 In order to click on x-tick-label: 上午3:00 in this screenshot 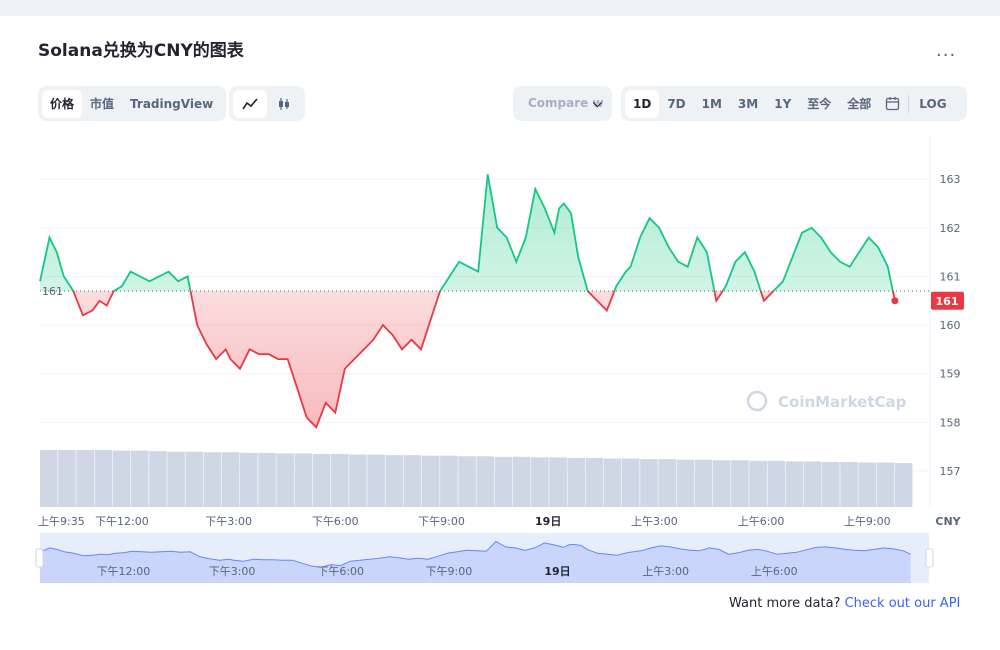, I will do `click(654, 521)`.